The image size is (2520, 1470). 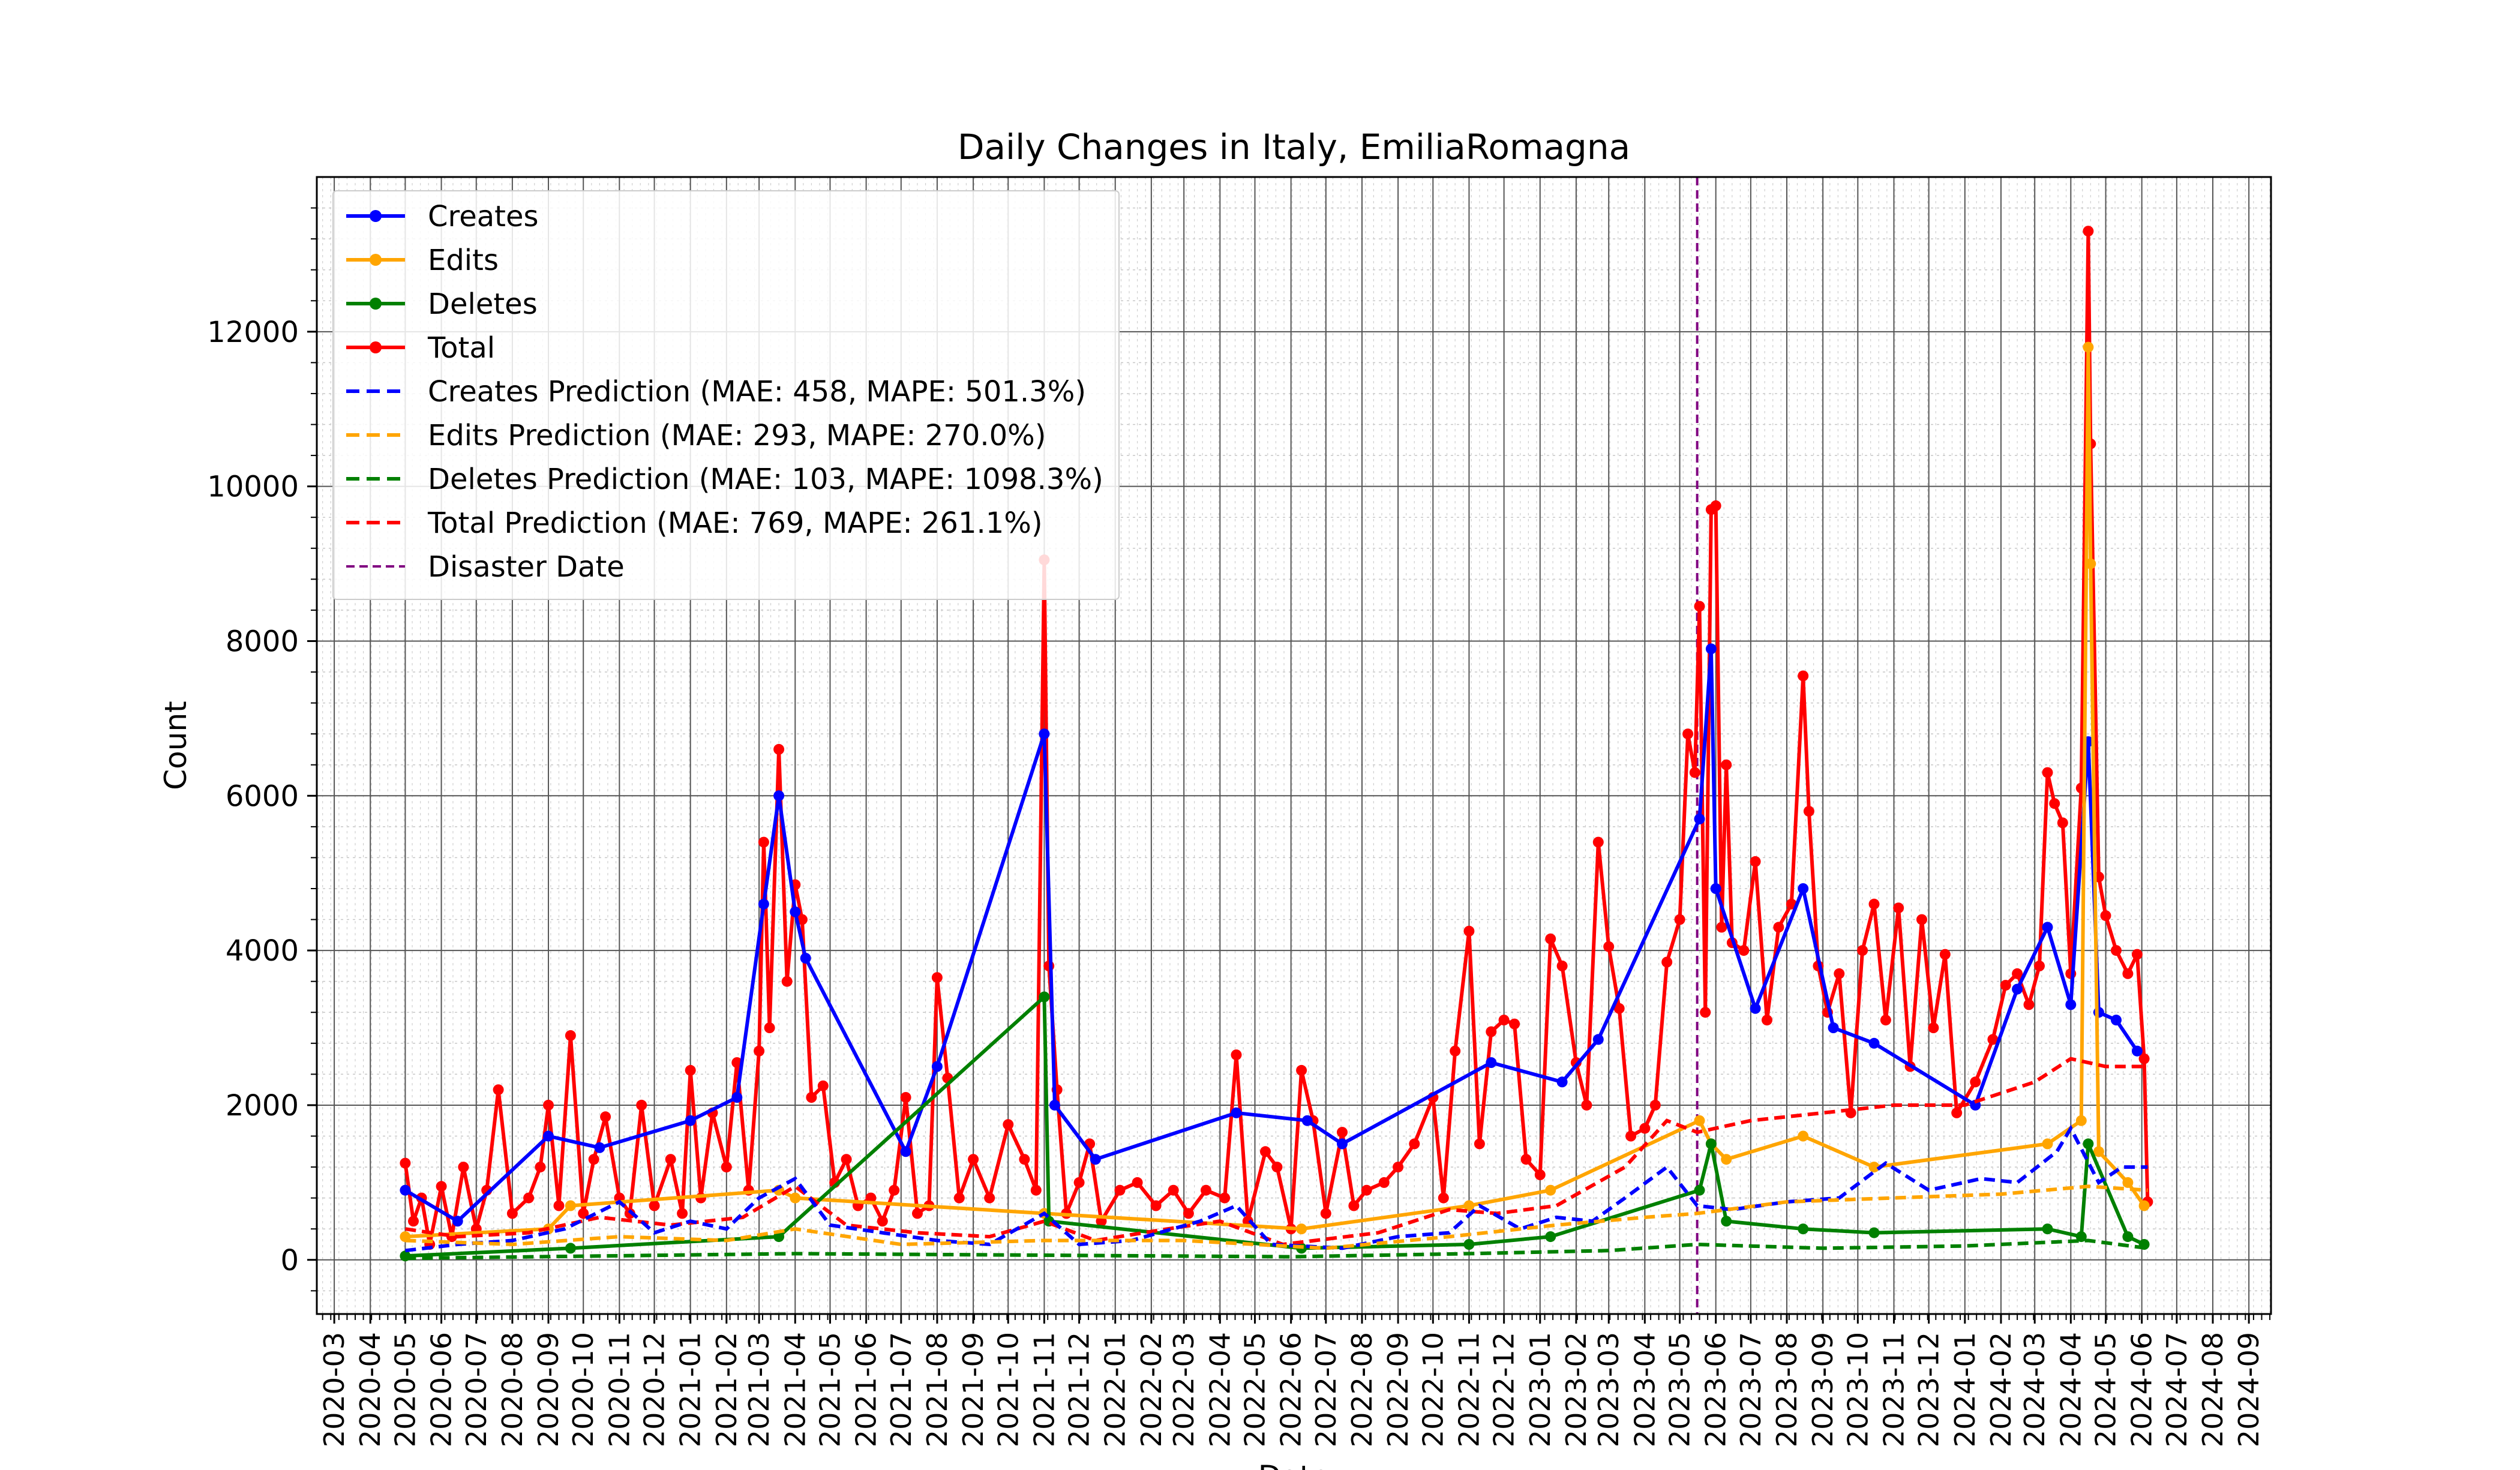 I want to click on x-tick-label: 2022-11, so click(x=1469, y=1389).